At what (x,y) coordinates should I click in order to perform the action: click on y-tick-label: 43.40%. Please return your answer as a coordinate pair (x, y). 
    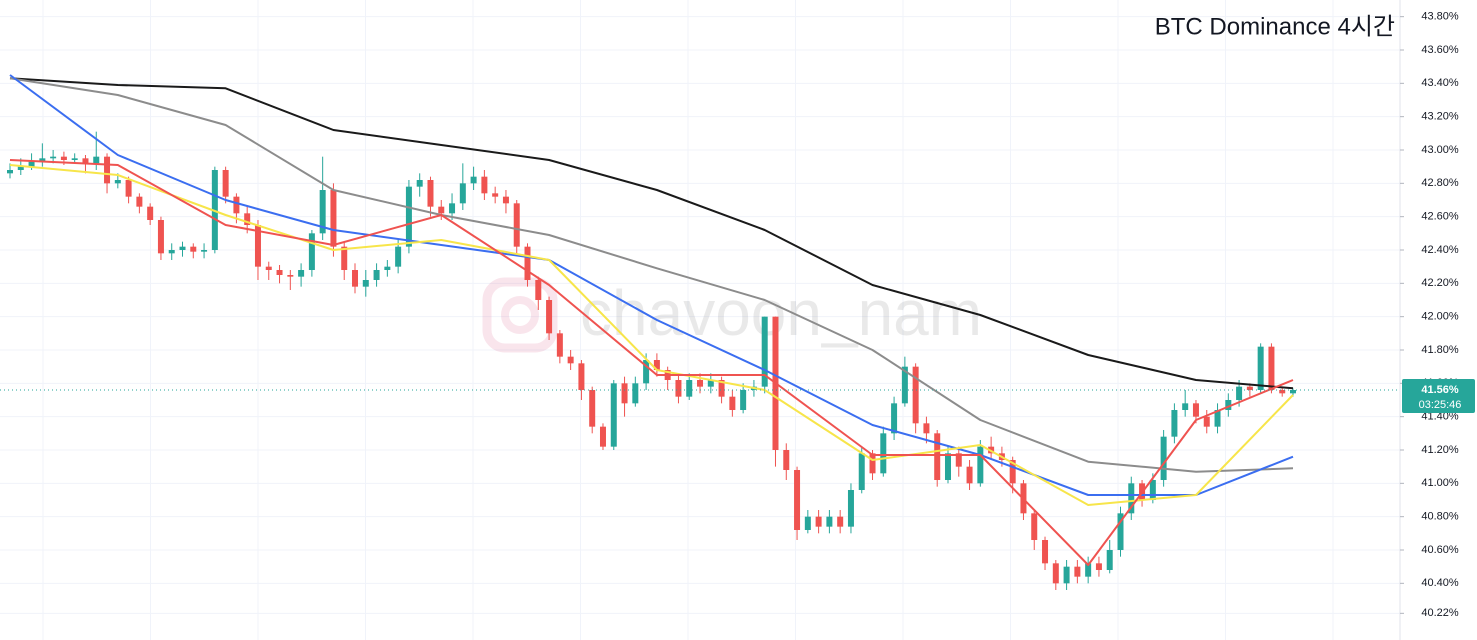
    Looking at the image, I should click on (1440, 83).